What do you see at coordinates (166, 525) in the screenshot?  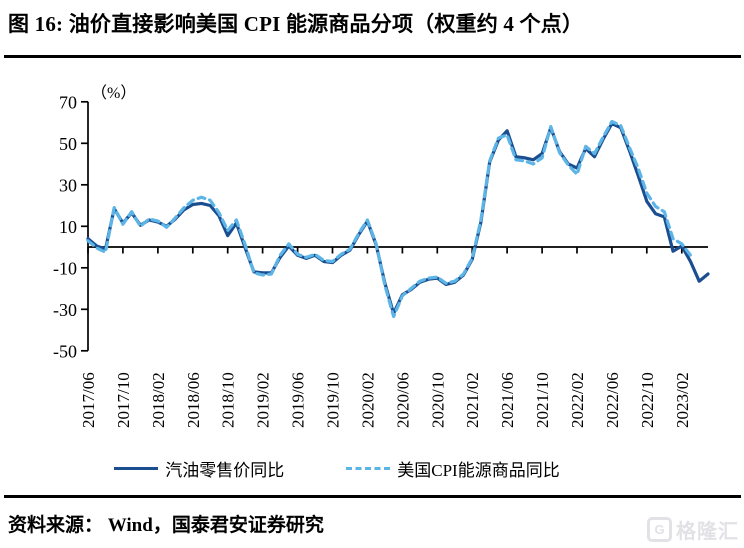 I see `source-note: 资料来源： Wind，国泰君安证券研究` at bounding box center [166, 525].